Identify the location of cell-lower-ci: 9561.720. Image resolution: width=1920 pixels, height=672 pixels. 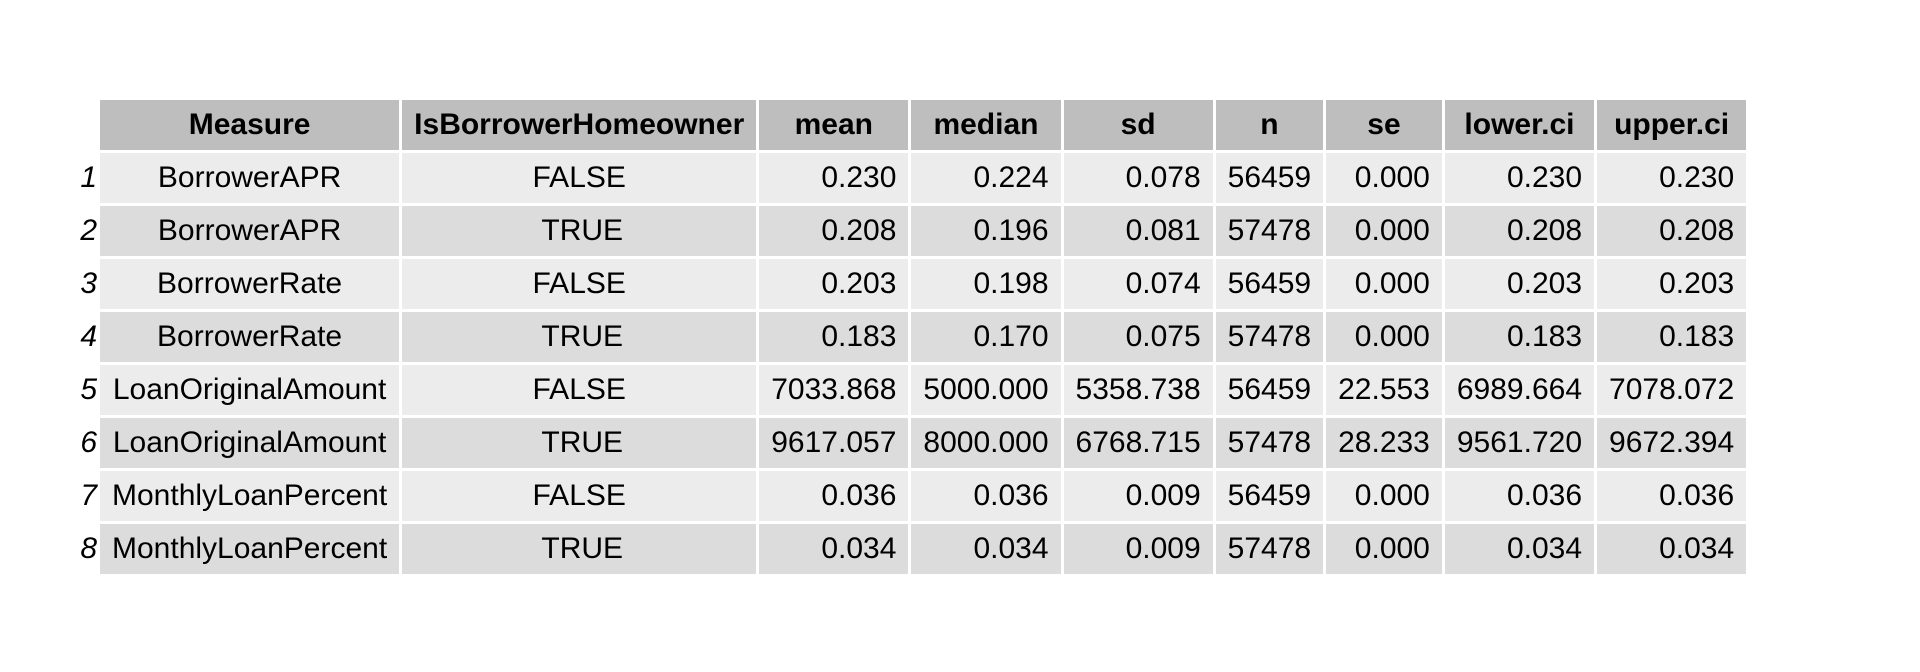
(1519, 443).